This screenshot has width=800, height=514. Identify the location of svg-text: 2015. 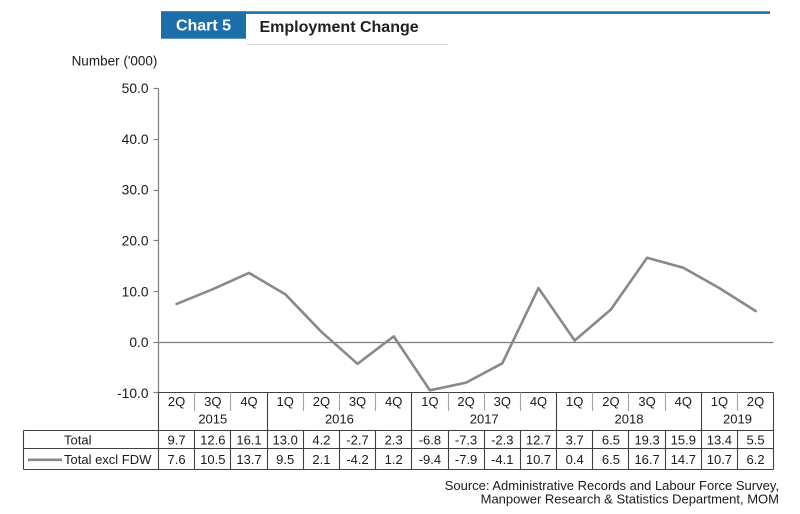
(212, 419).